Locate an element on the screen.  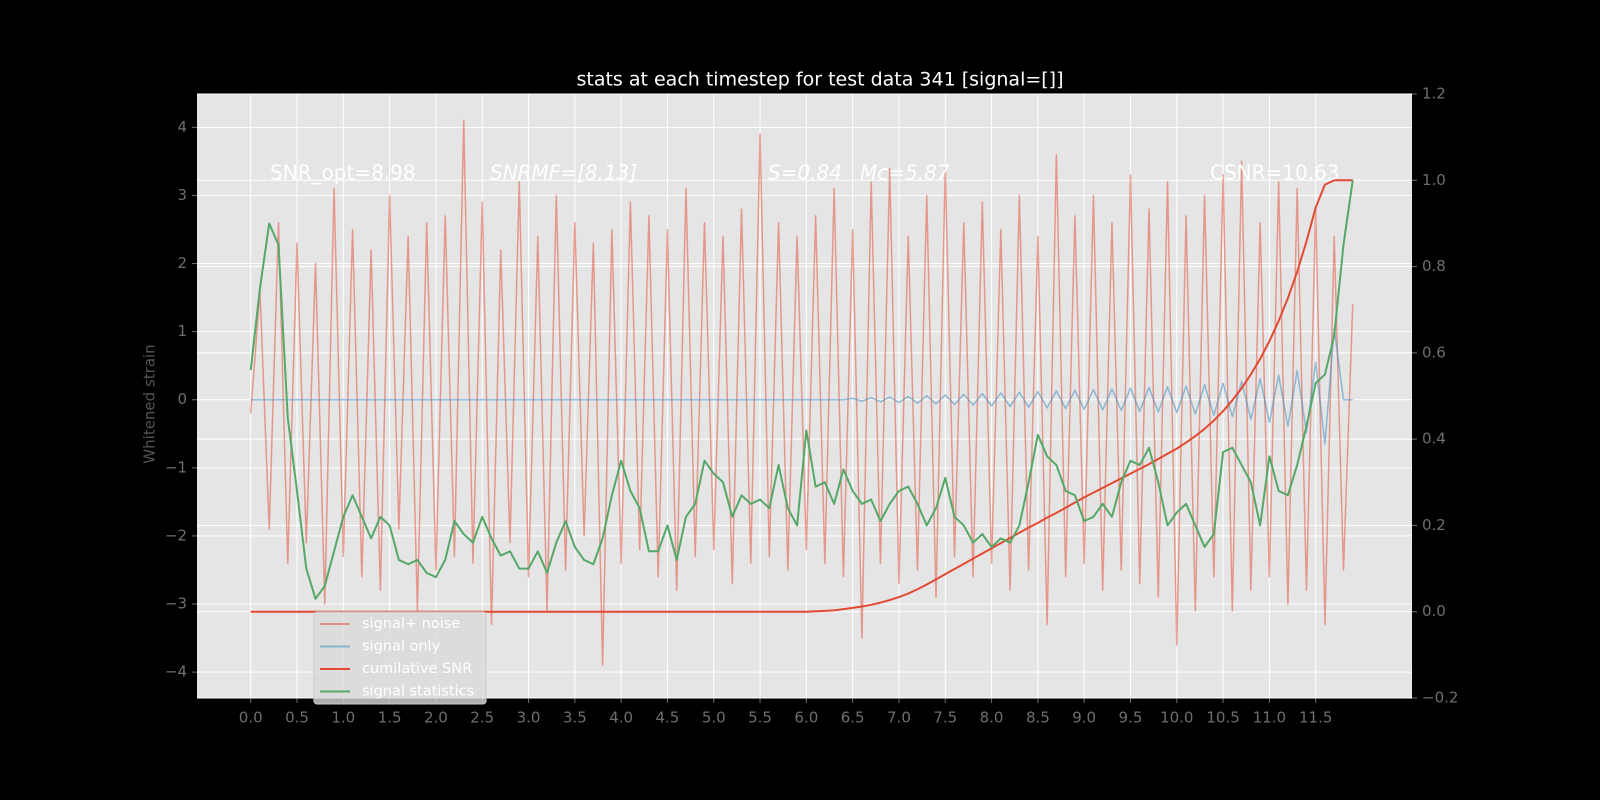
x-tick-label: 3.5 is located at coordinates (575, 718).